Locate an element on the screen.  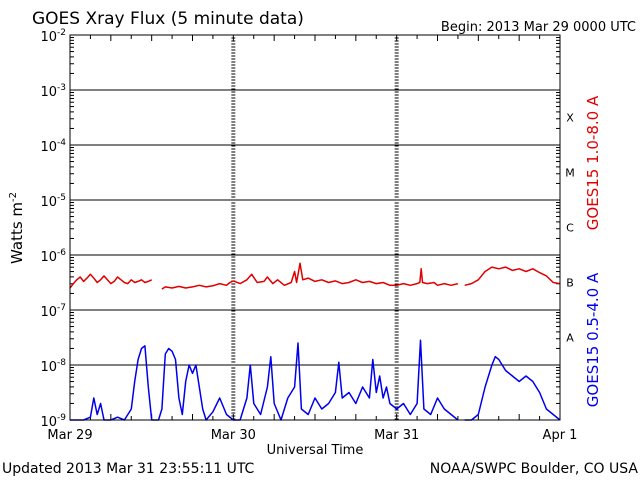
y-tick-label: 10⁻⁵ is located at coordinates (53, 201).